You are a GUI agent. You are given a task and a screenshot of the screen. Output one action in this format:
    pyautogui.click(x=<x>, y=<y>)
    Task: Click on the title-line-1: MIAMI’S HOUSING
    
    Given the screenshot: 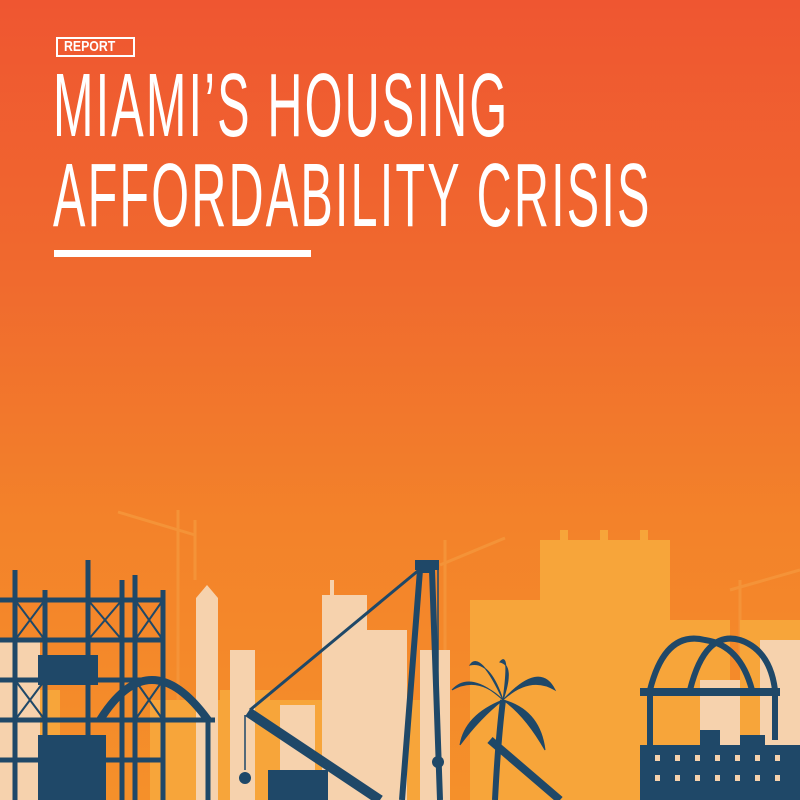 What is the action you would take?
    pyautogui.click(x=281, y=106)
    